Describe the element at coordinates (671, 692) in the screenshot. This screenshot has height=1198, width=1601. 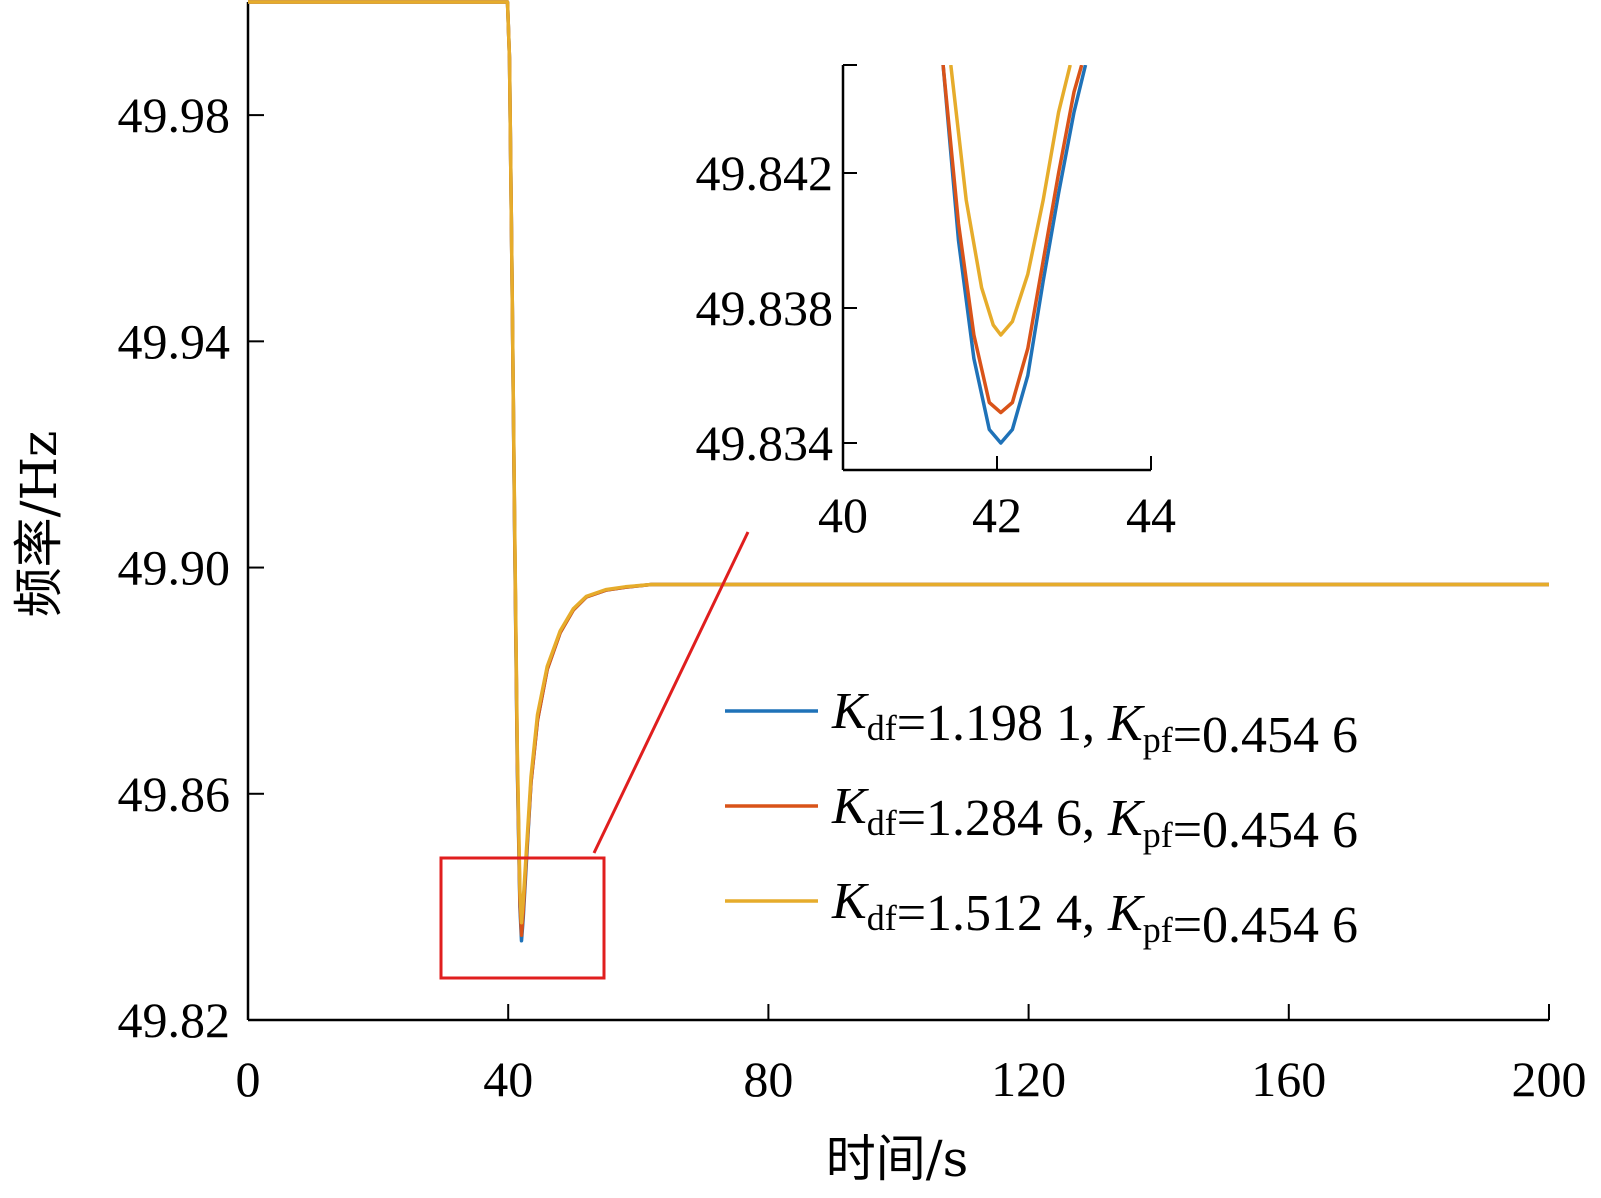
I see `zoom-connector-line` at that location.